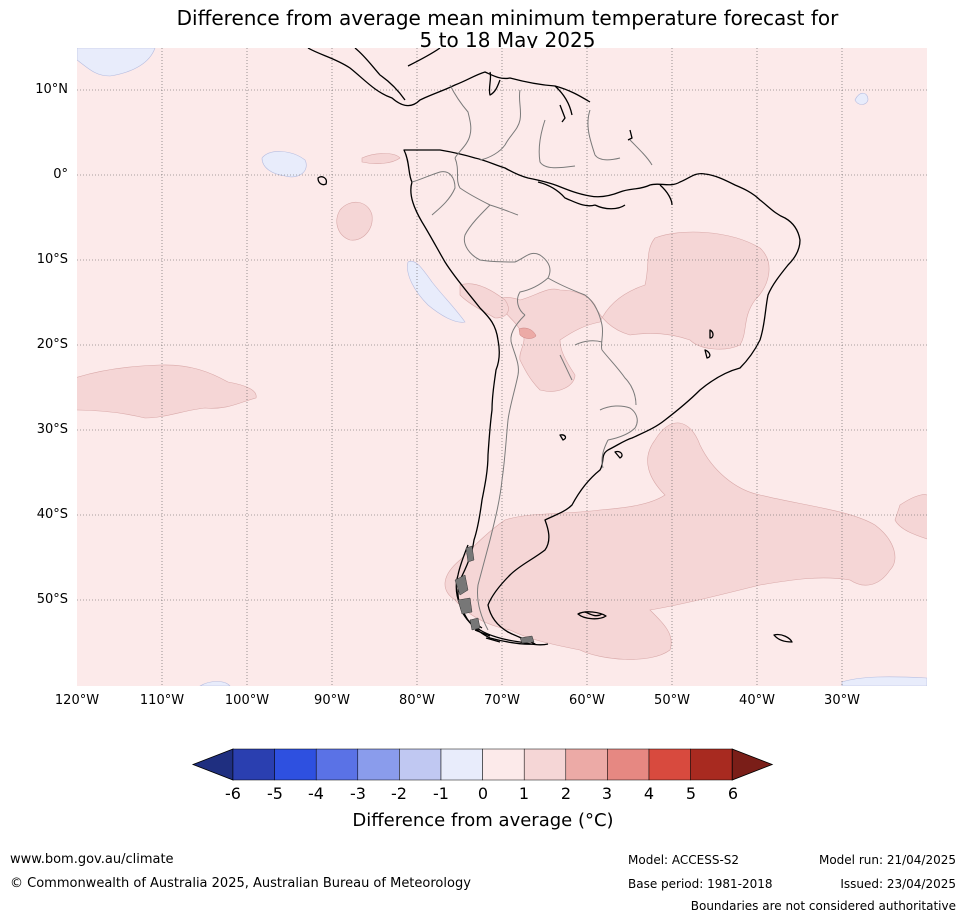  What do you see at coordinates (527, 333) in the screenshot?
I see `warm-anomaly-bolivia-core` at bounding box center [527, 333].